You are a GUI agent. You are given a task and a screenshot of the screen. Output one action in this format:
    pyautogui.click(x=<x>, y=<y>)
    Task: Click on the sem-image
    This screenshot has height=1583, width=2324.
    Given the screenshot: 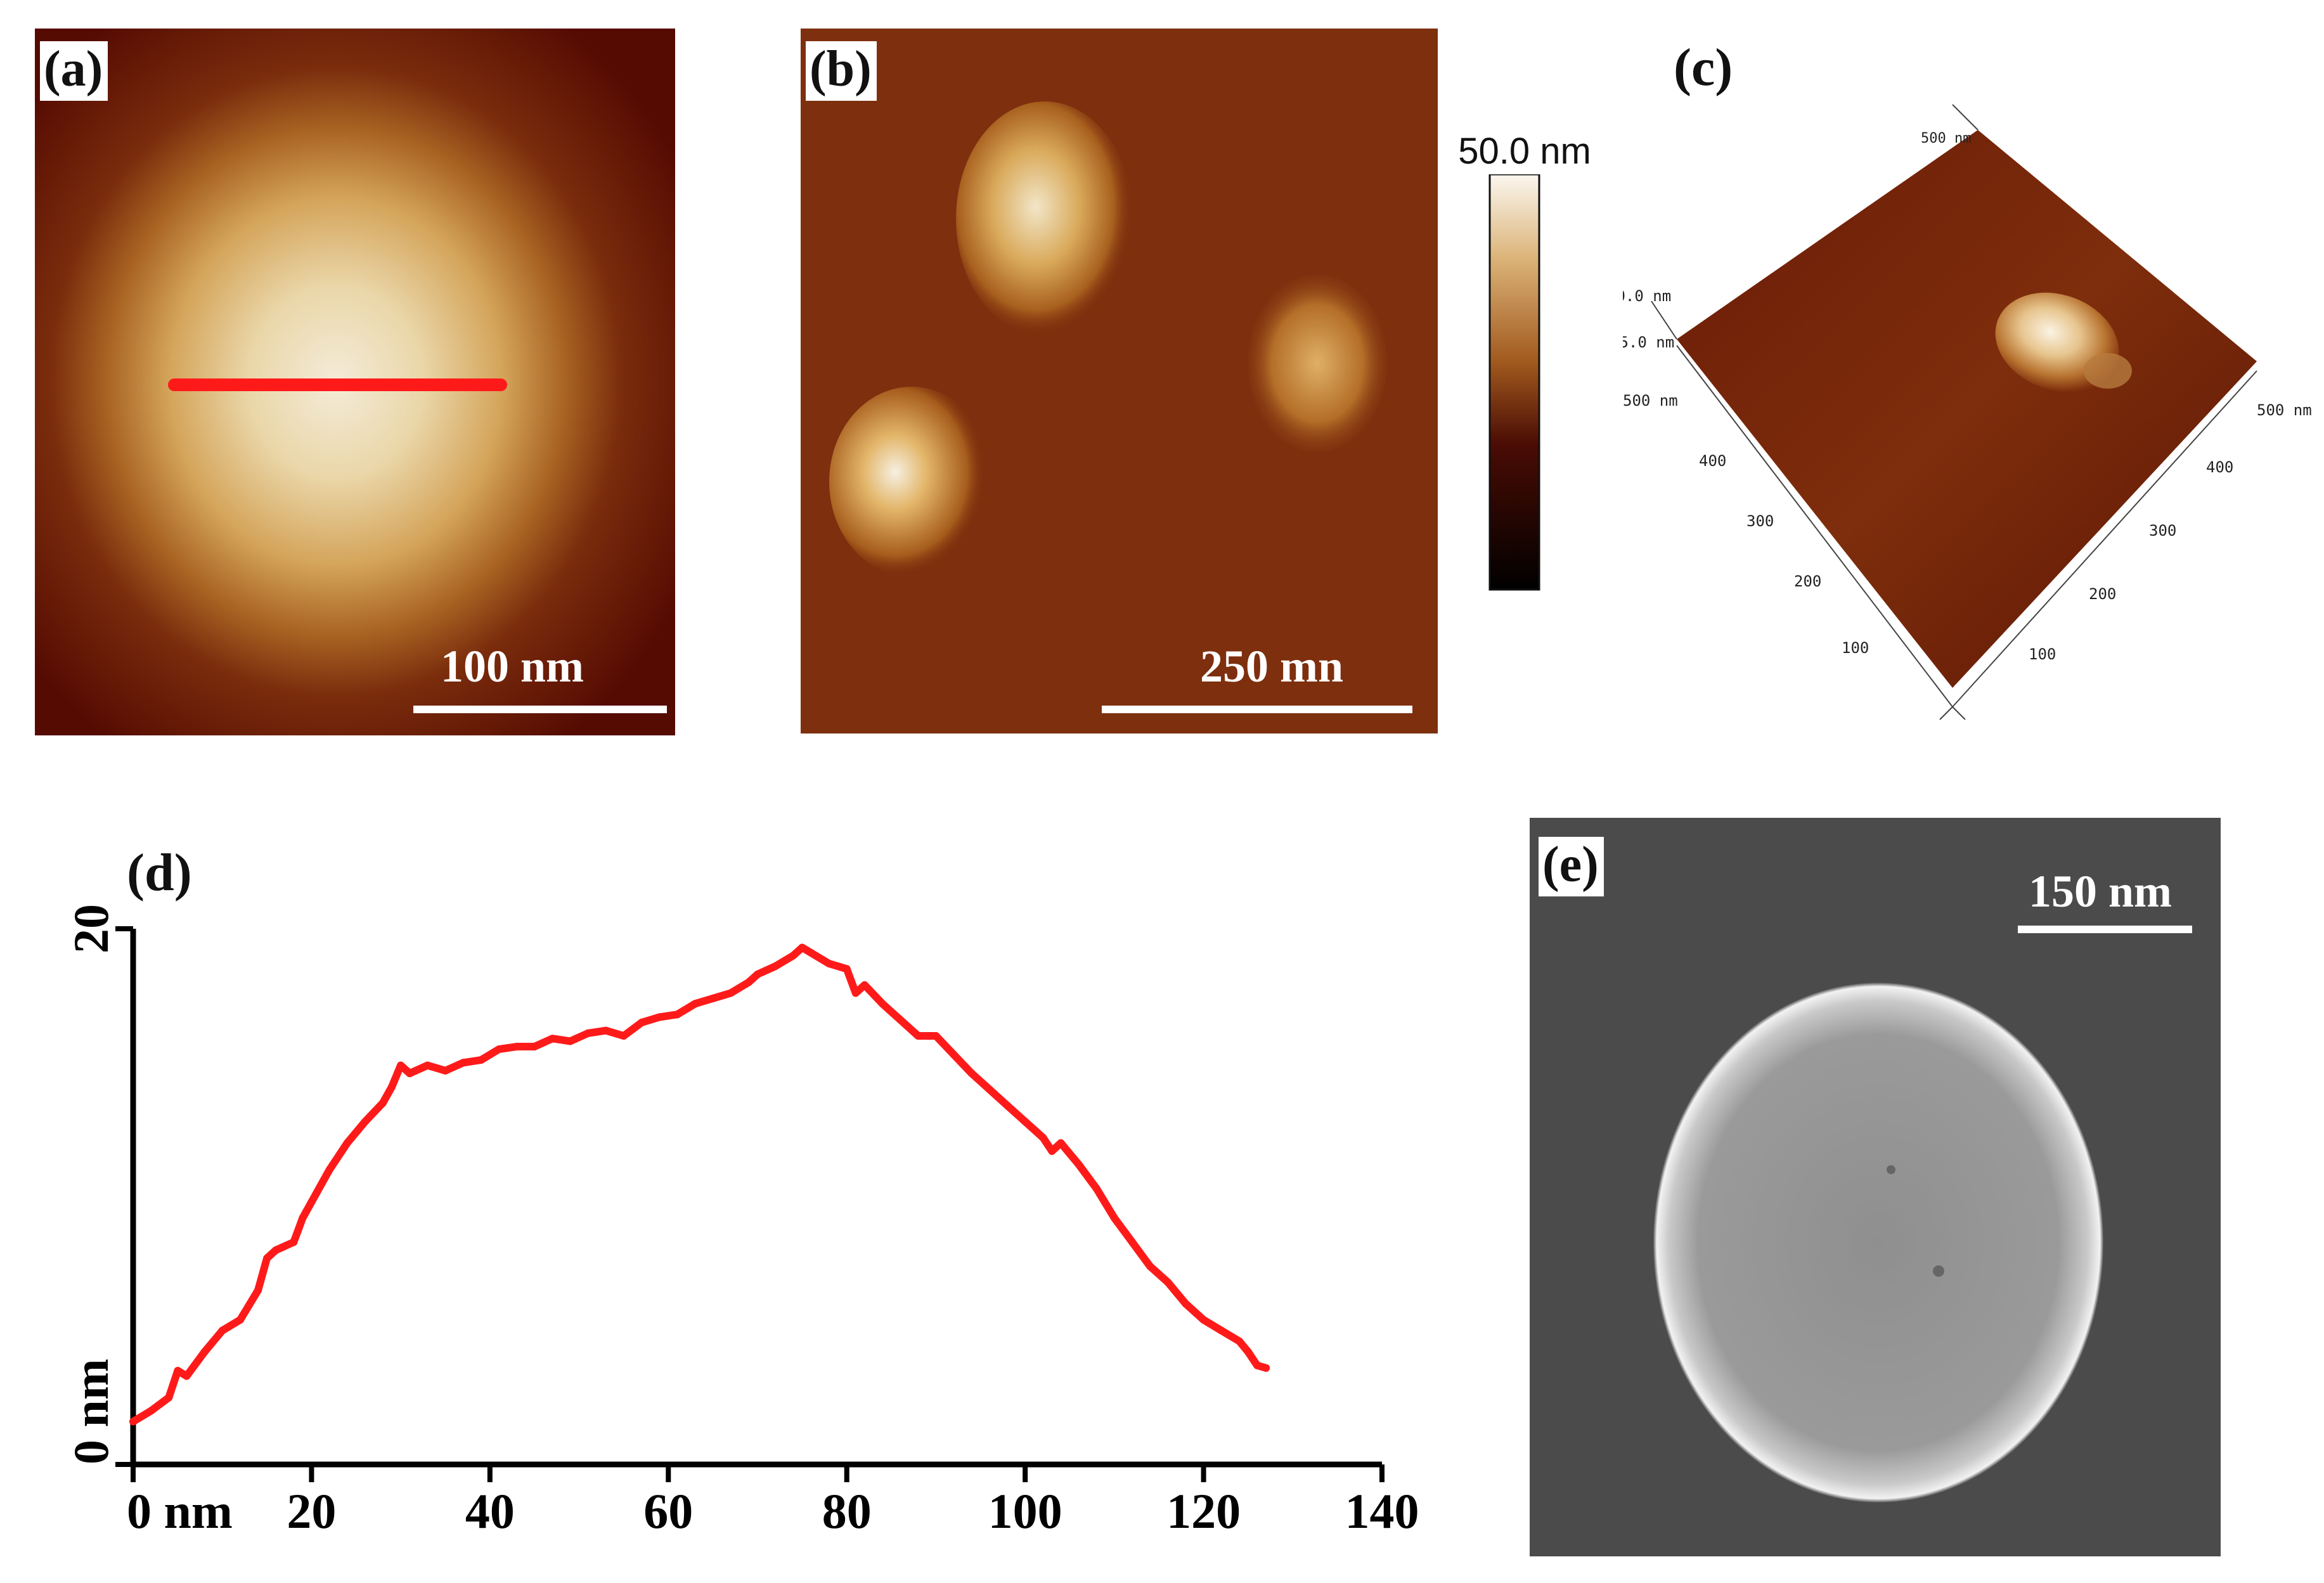 What is the action you would take?
    pyautogui.click(x=1876, y=1187)
    